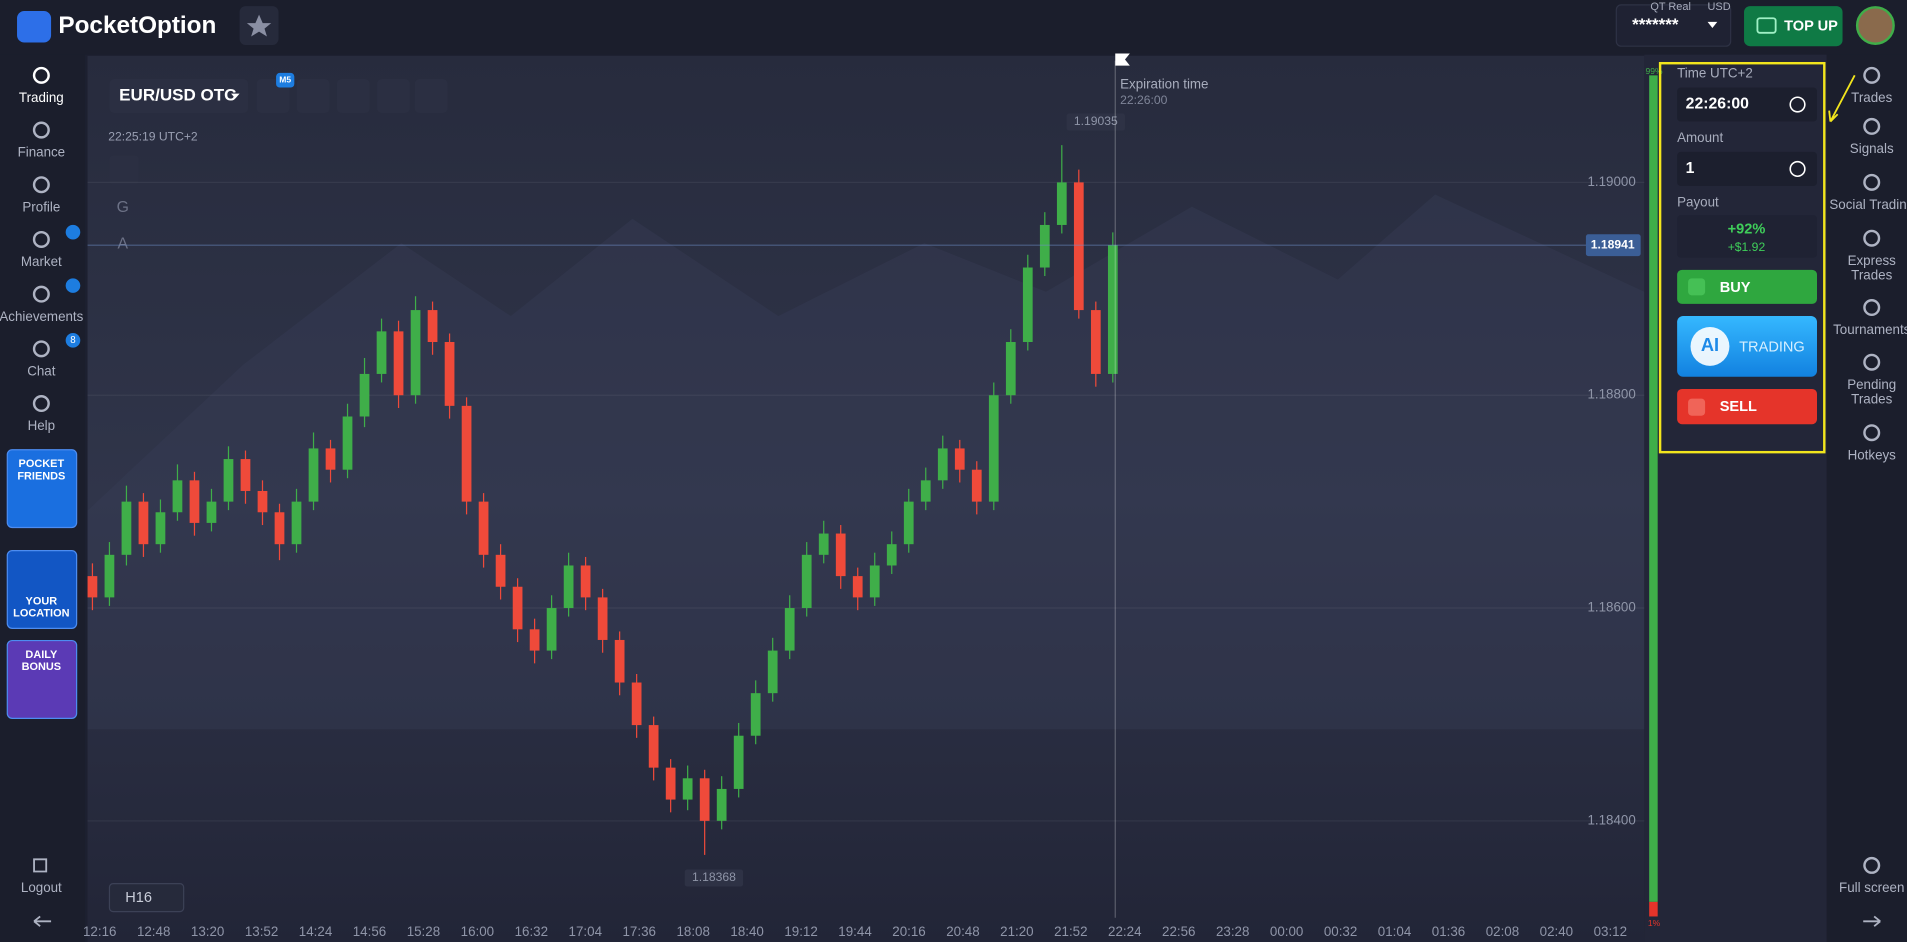 The height and width of the screenshot is (942, 1907). I want to click on amount-input, so click(1747, 168).